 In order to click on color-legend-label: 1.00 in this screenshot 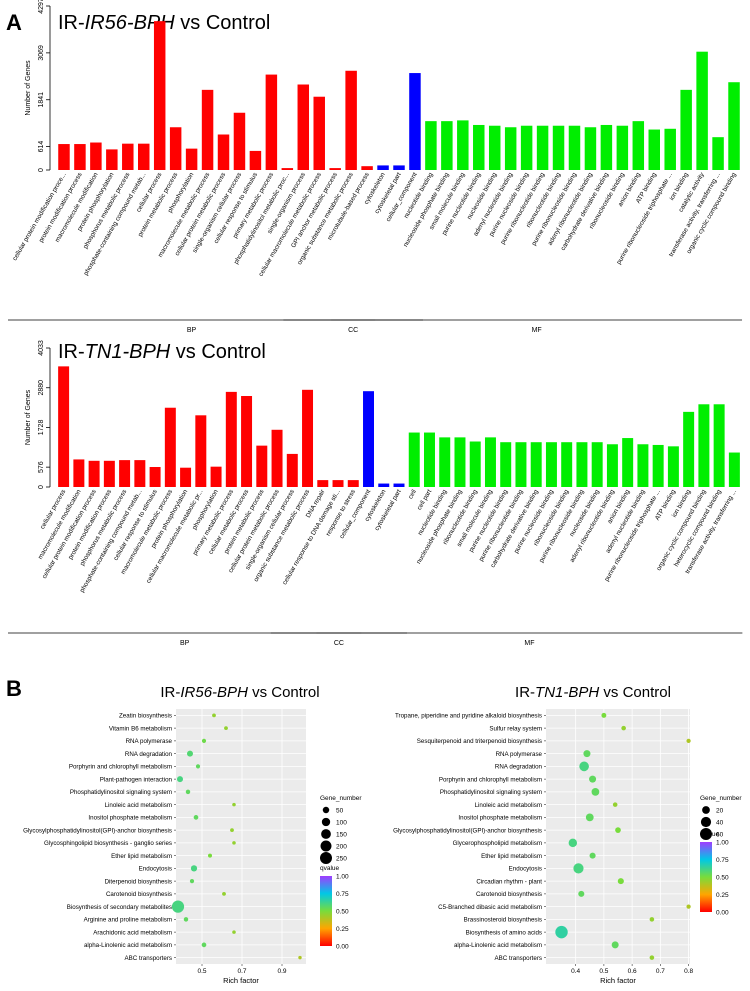, I will do `click(722, 842)`.